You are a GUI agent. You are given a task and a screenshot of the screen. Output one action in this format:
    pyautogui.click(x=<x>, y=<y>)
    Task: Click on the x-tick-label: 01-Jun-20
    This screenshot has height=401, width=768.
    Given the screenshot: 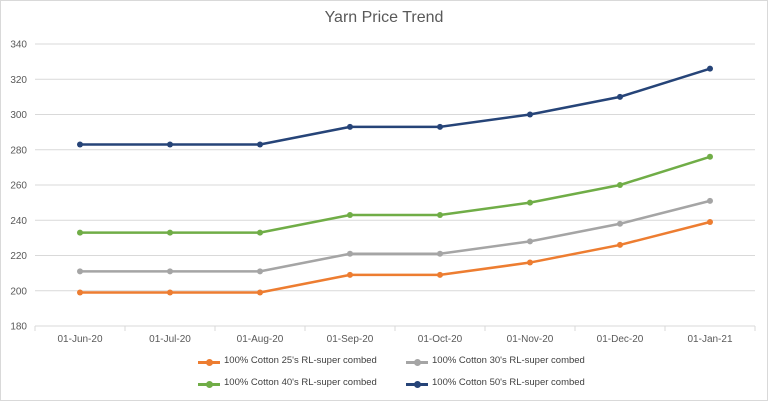 What is the action you would take?
    pyautogui.click(x=79, y=339)
    